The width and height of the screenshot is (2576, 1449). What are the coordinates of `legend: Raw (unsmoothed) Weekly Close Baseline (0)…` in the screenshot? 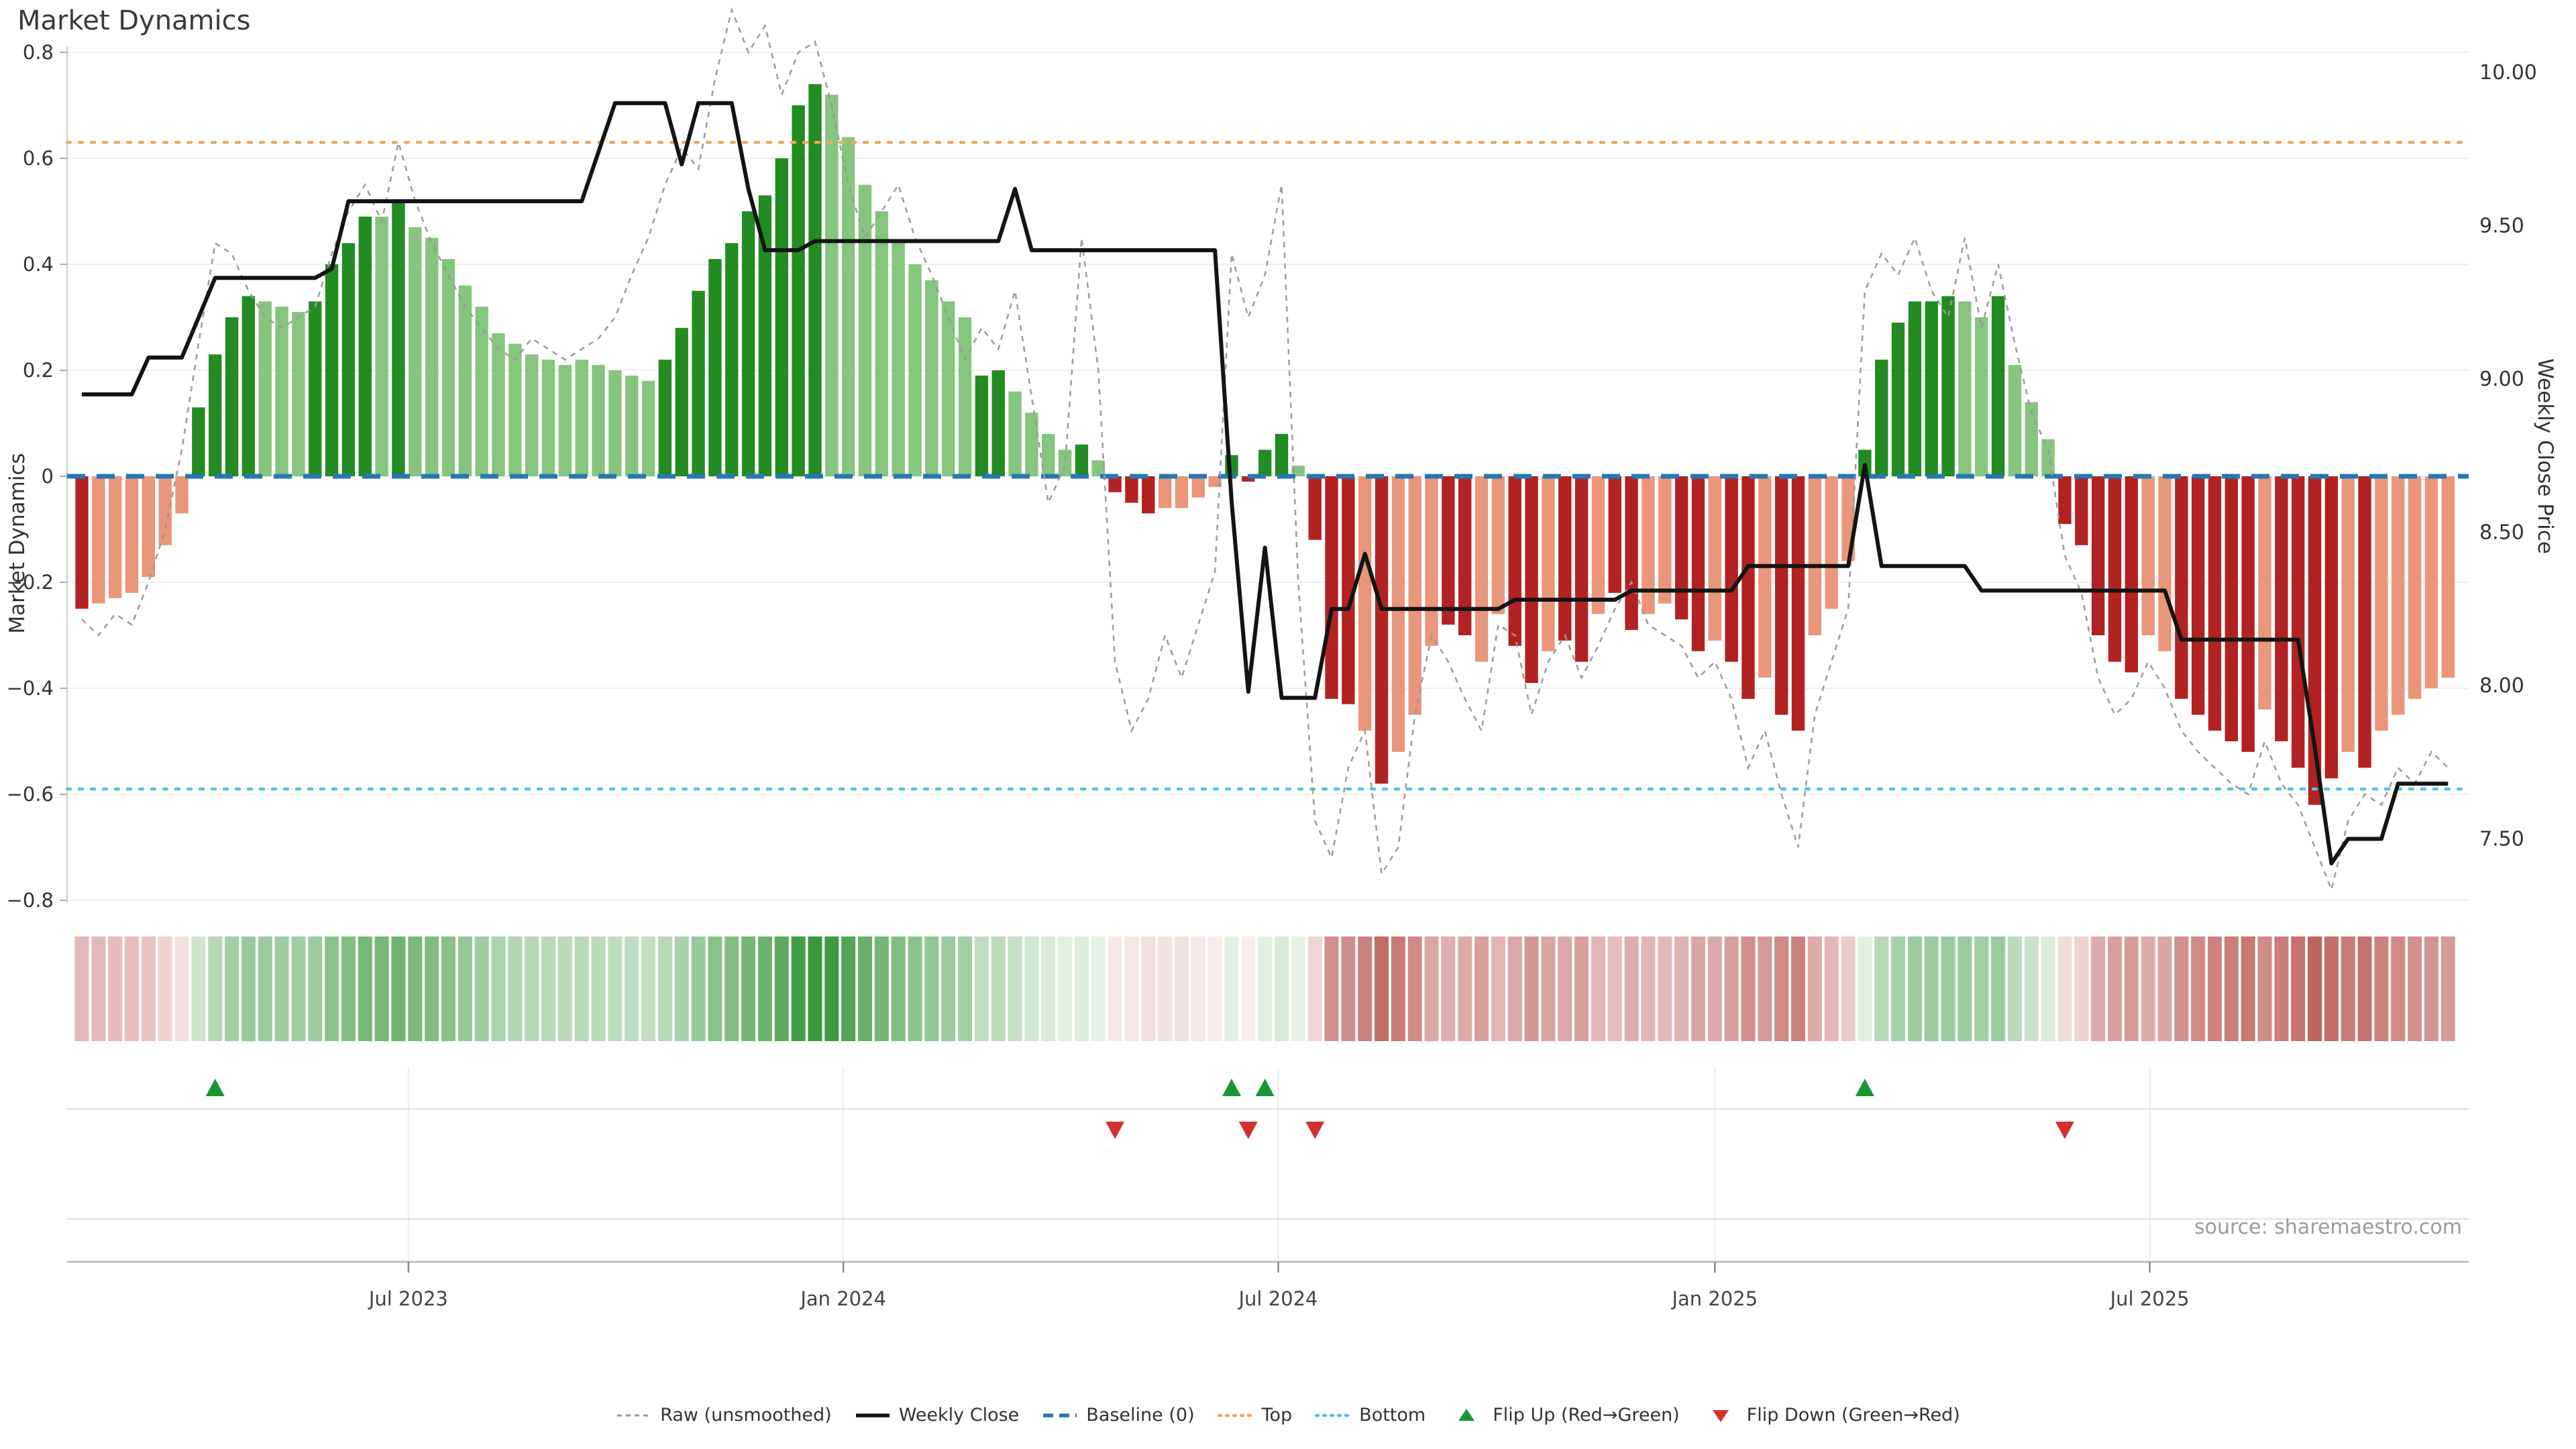 It's located at (1288, 1415).